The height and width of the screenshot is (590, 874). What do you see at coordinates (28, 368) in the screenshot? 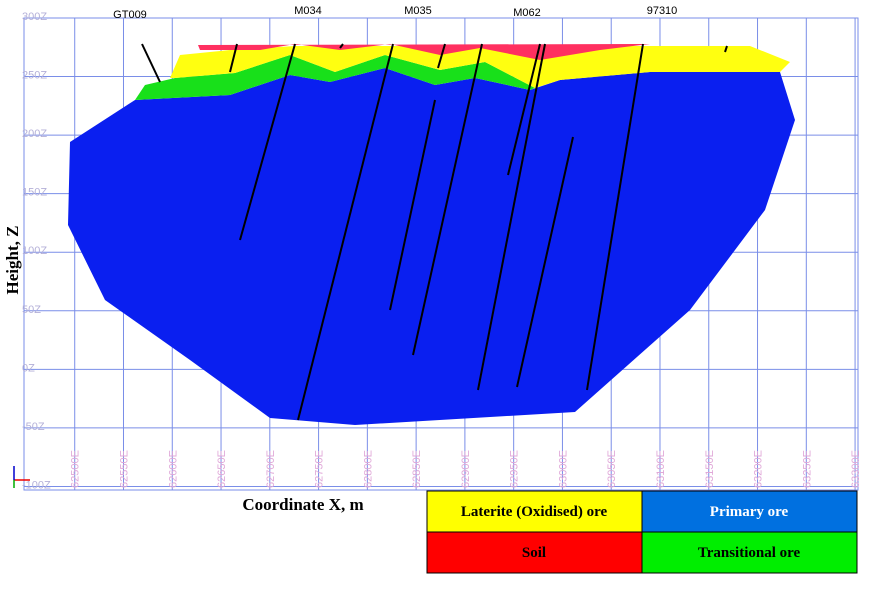
I see `y-tick-label: 0Z` at bounding box center [28, 368].